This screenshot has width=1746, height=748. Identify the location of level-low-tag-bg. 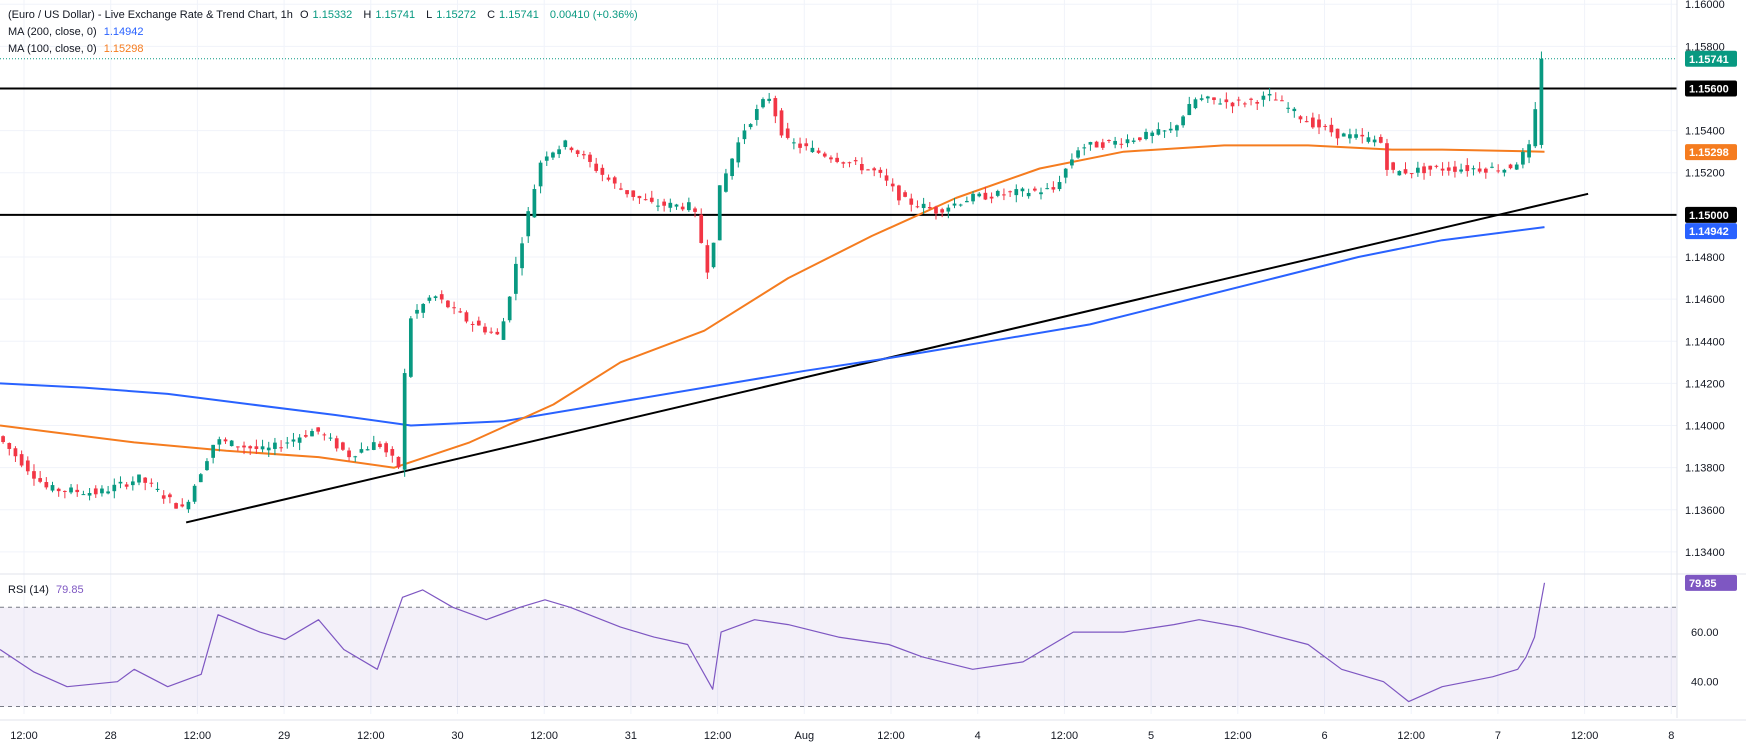
(1711, 214).